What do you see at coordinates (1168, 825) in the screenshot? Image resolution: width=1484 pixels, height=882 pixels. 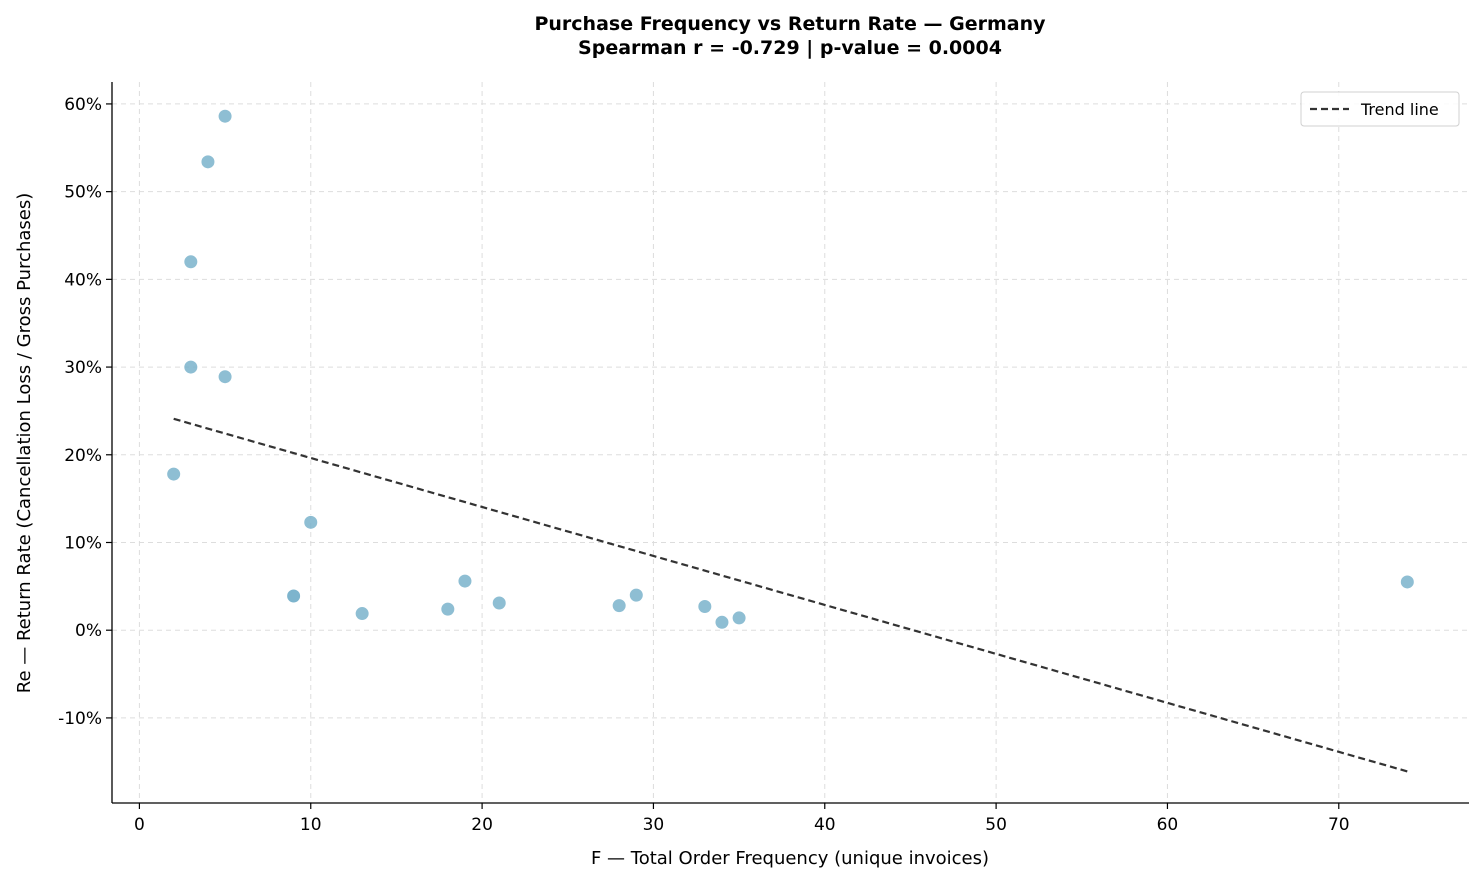 I see `x-tick-label: 60` at bounding box center [1168, 825].